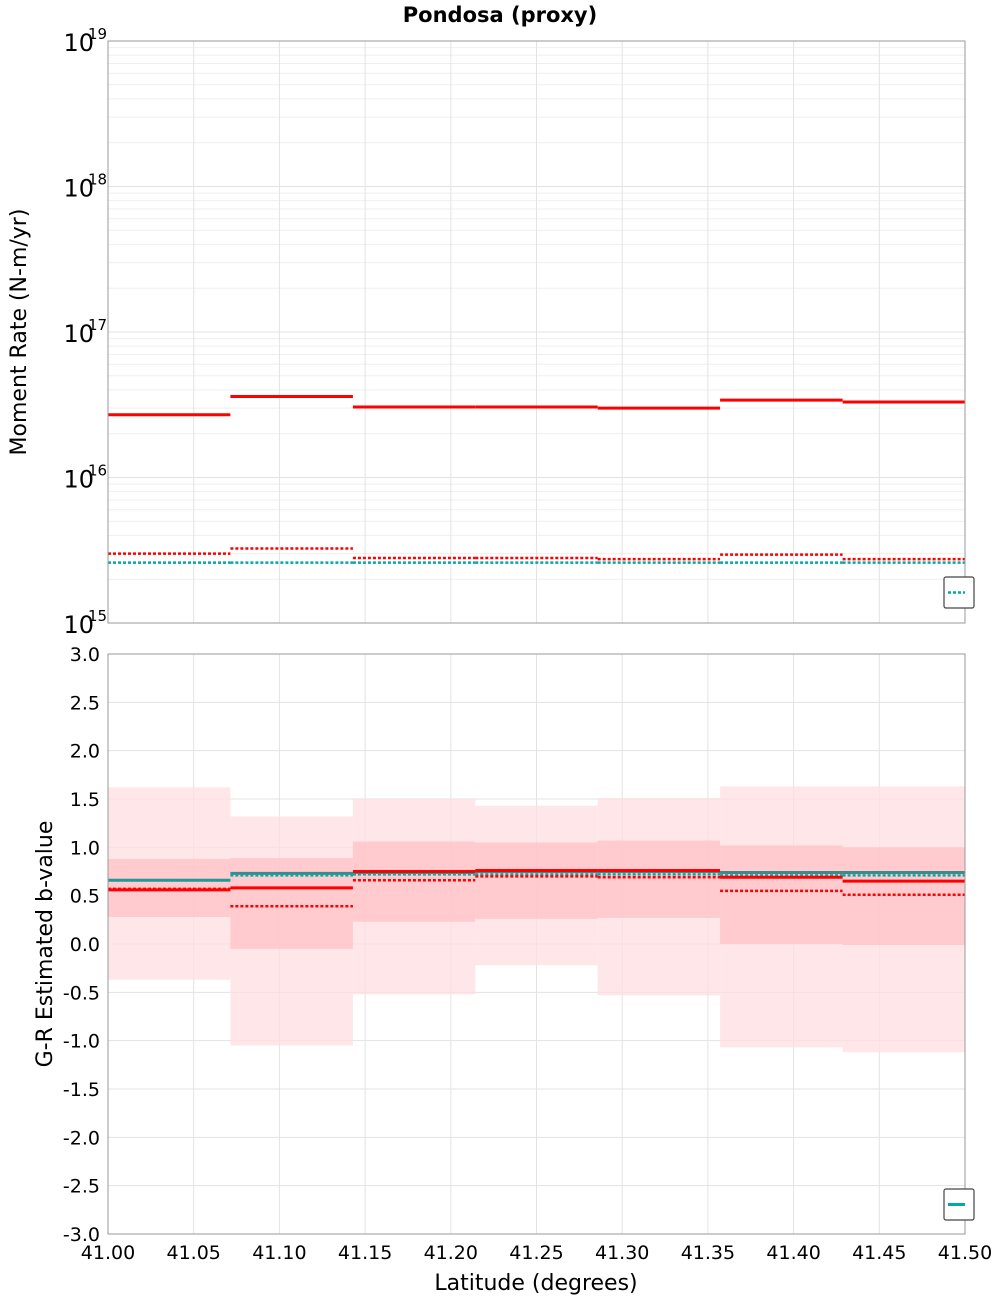  Describe the element at coordinates (708, 1253) in the screenshot. I see `x-tick-label: 41.35` at that location.